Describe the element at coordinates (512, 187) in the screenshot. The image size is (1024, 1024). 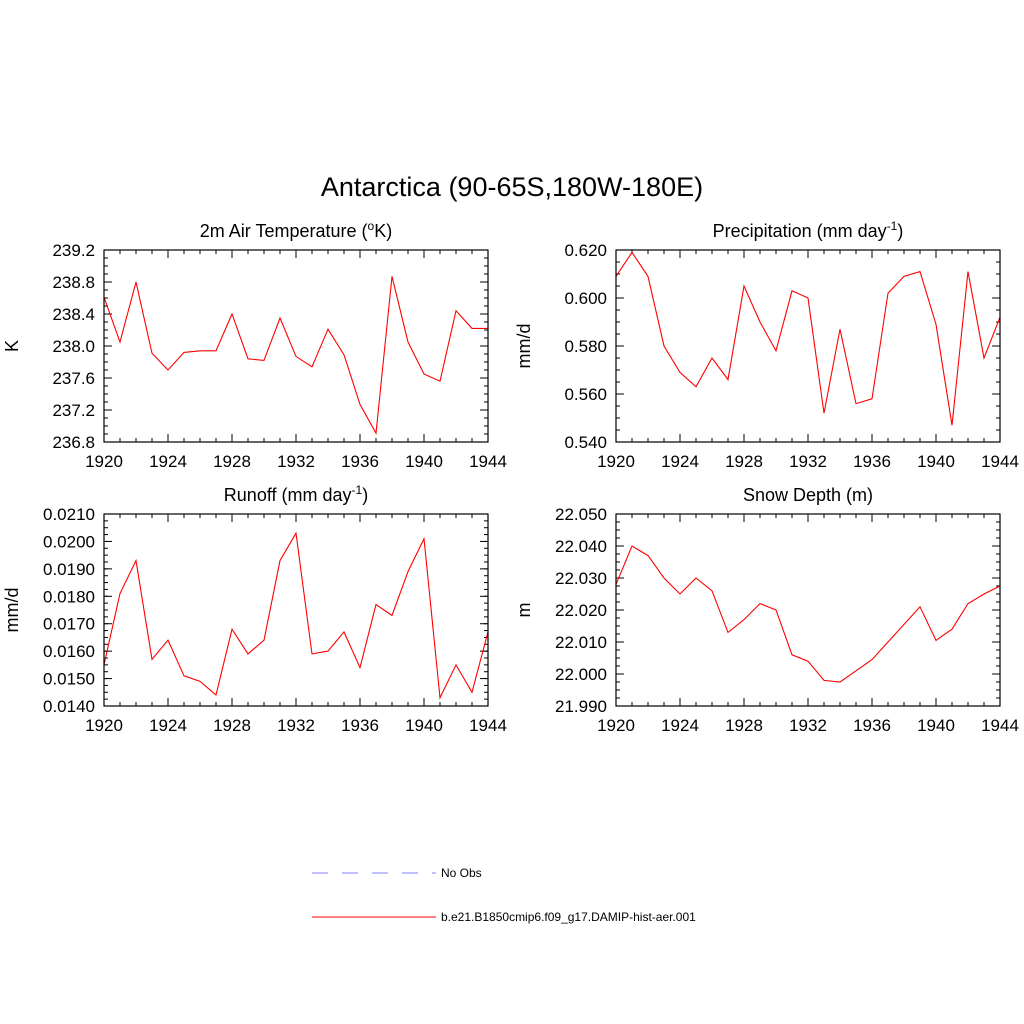
I see `main-title: Antarctica (90-65S,180W-180E)` at that location.